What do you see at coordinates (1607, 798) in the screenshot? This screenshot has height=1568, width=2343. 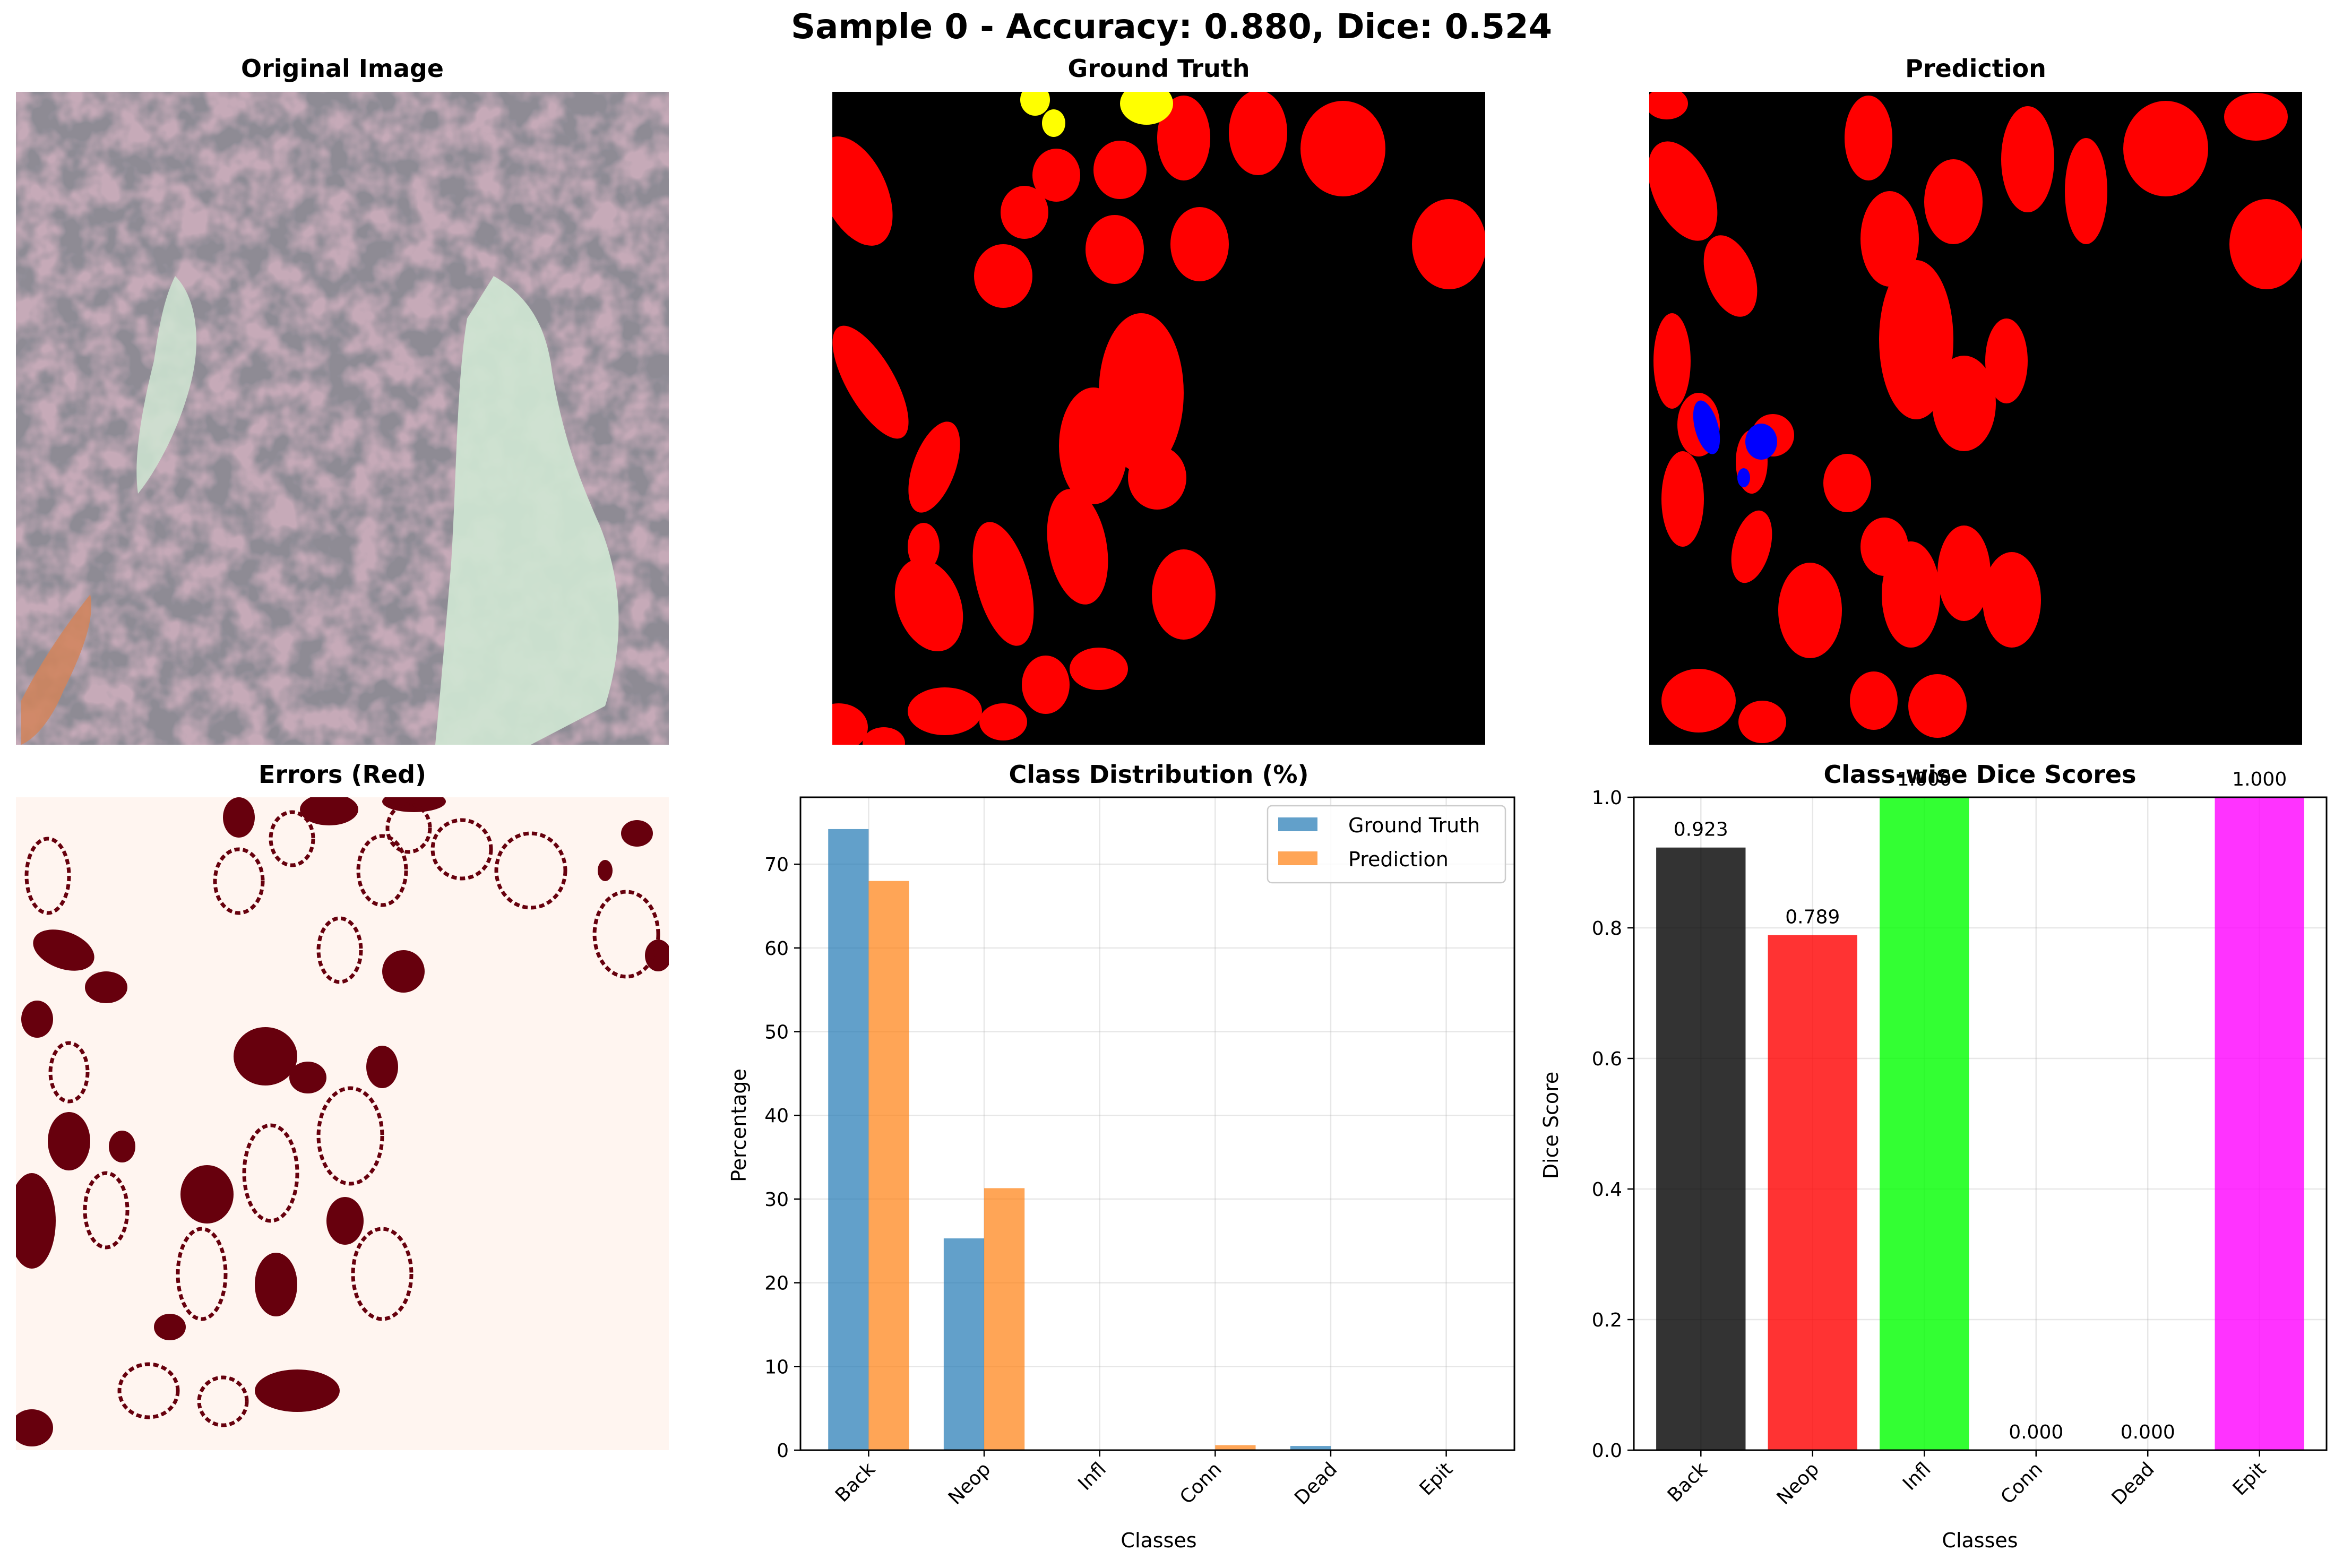 I see `y-tick-label: 1.0` at bounding box center [1607, 798].